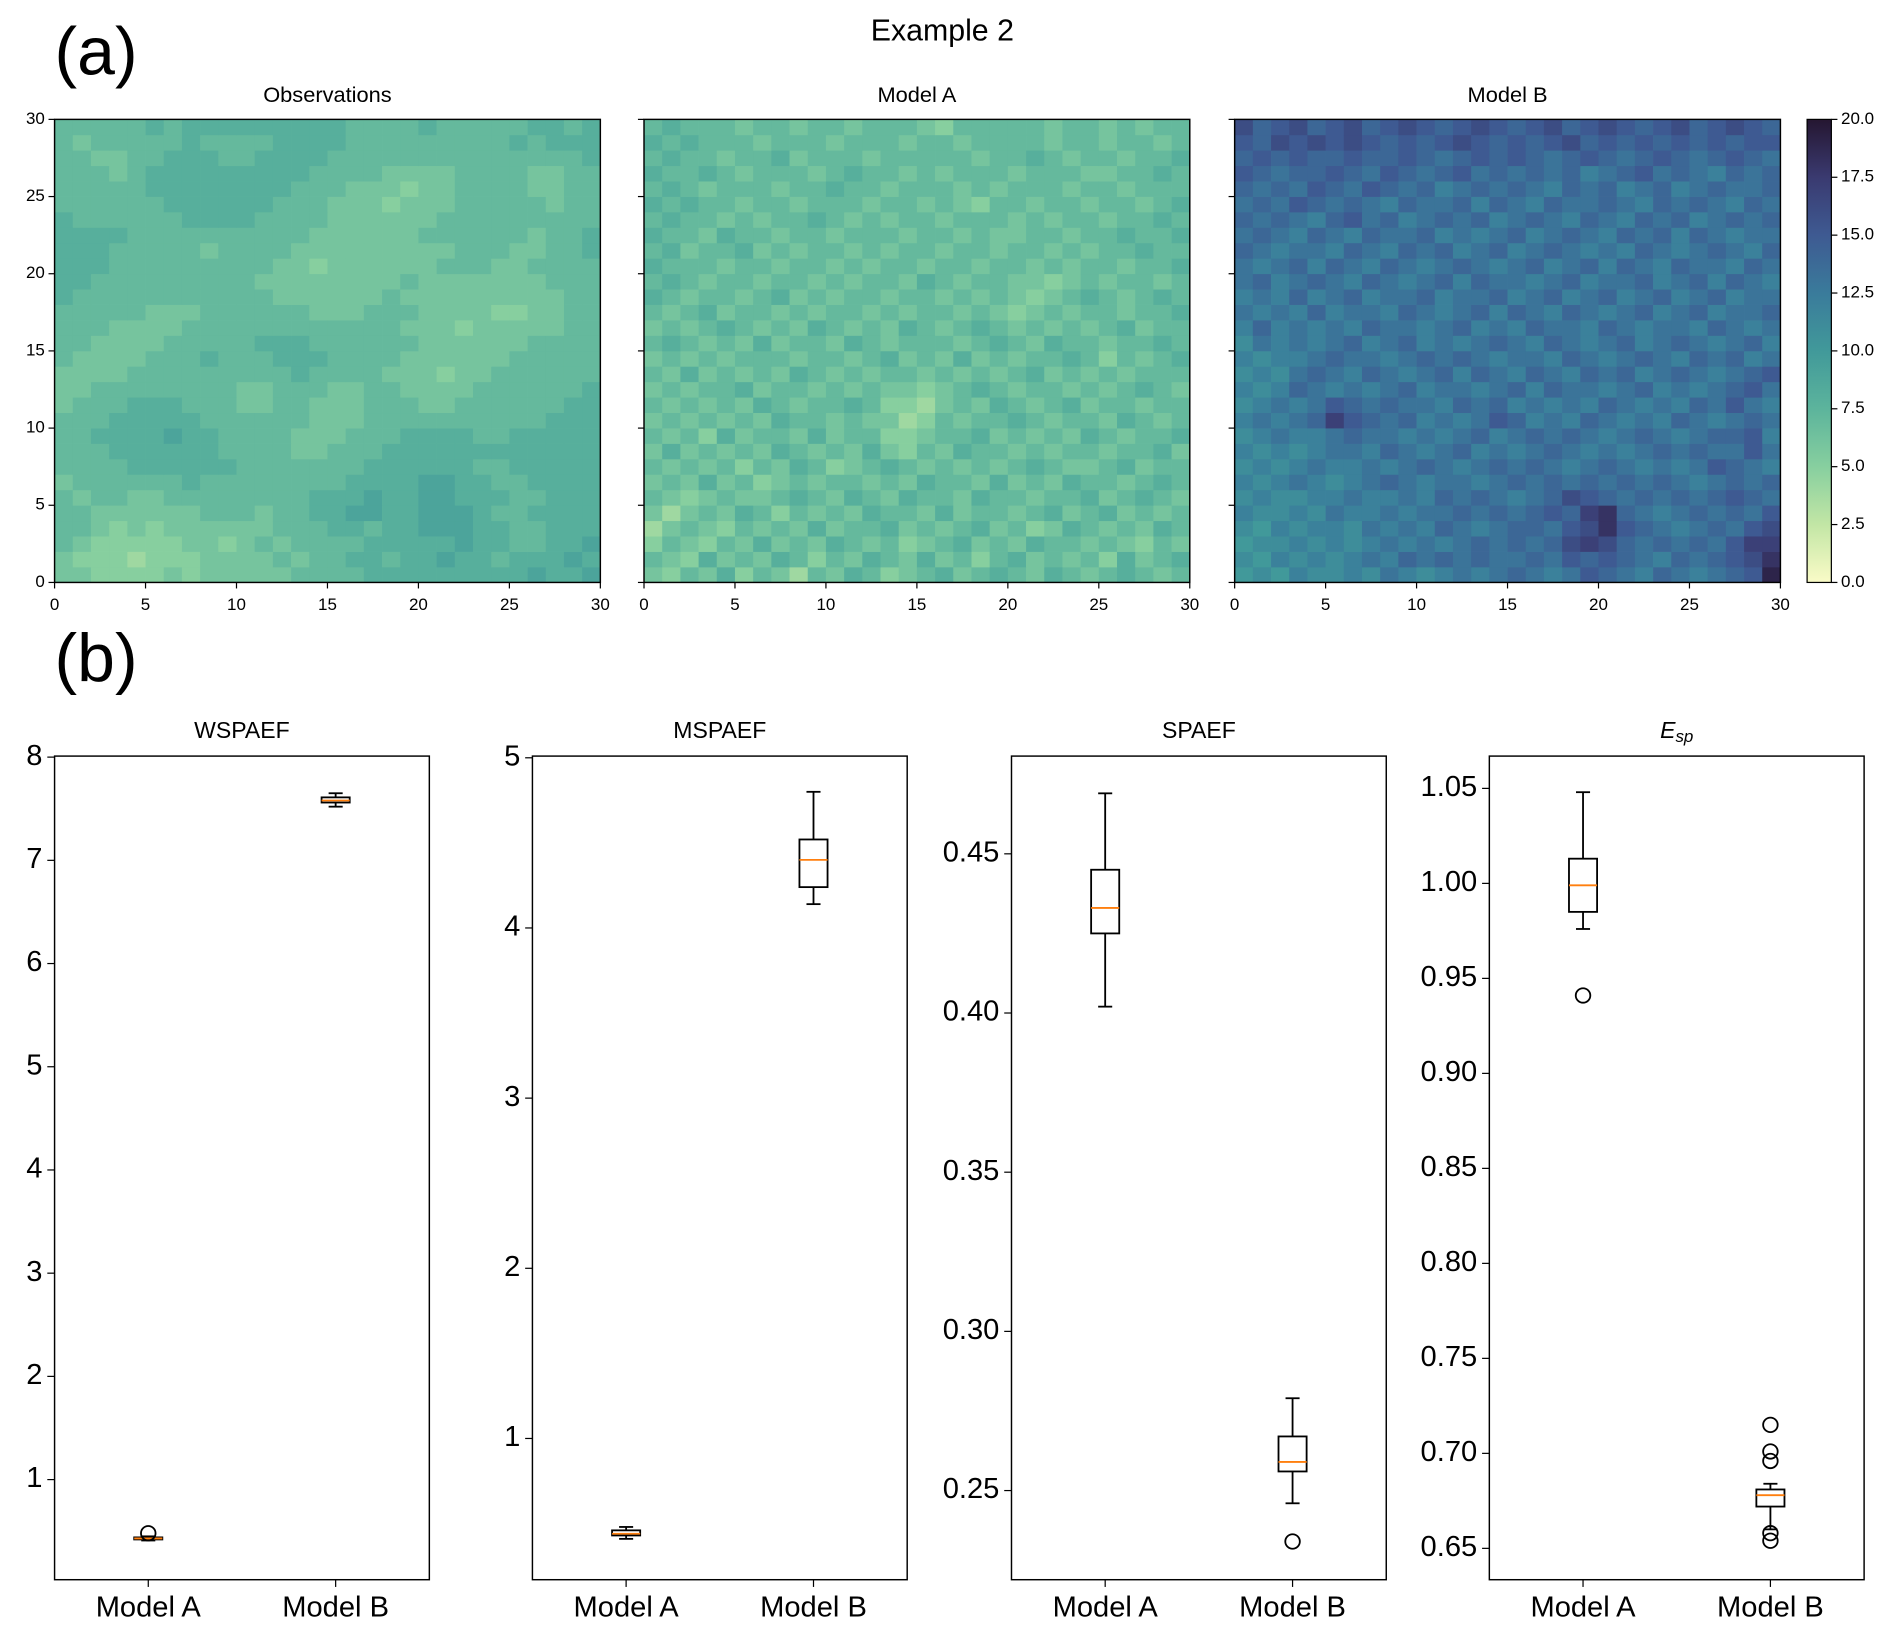 The height and width of the screenshot is (1640, 1892). Describe the element at coordinates (1853, 407) in the screenshot. I see `colorbar-tick-label: 7.5` at that location.